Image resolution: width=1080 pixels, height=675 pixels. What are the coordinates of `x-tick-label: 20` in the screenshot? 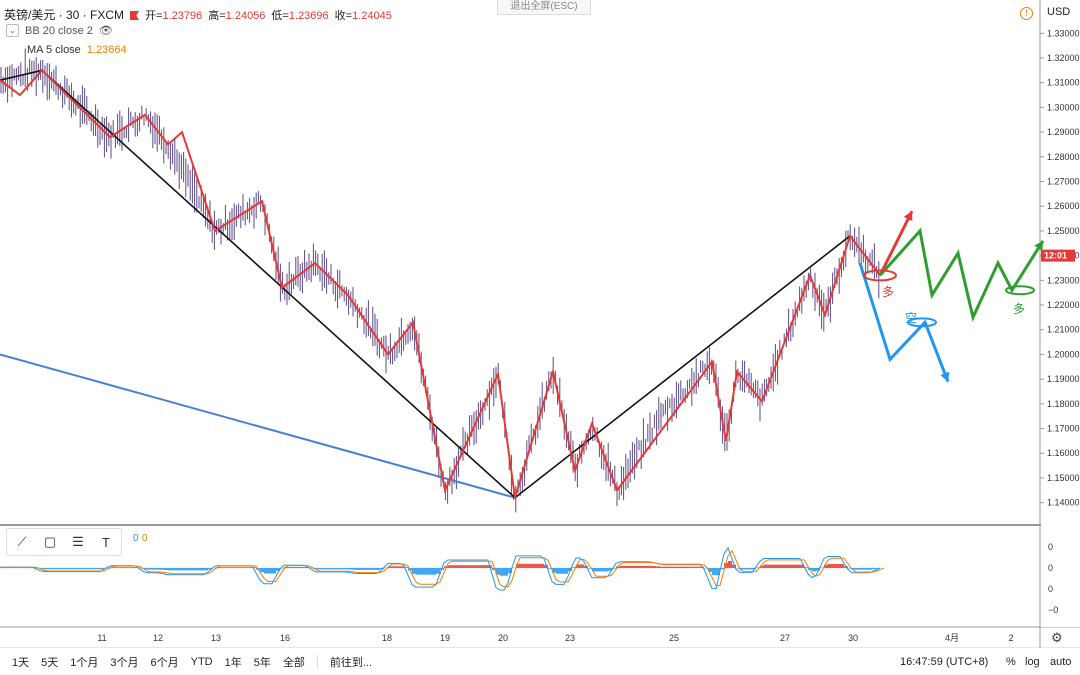 It's located at (503, 638).